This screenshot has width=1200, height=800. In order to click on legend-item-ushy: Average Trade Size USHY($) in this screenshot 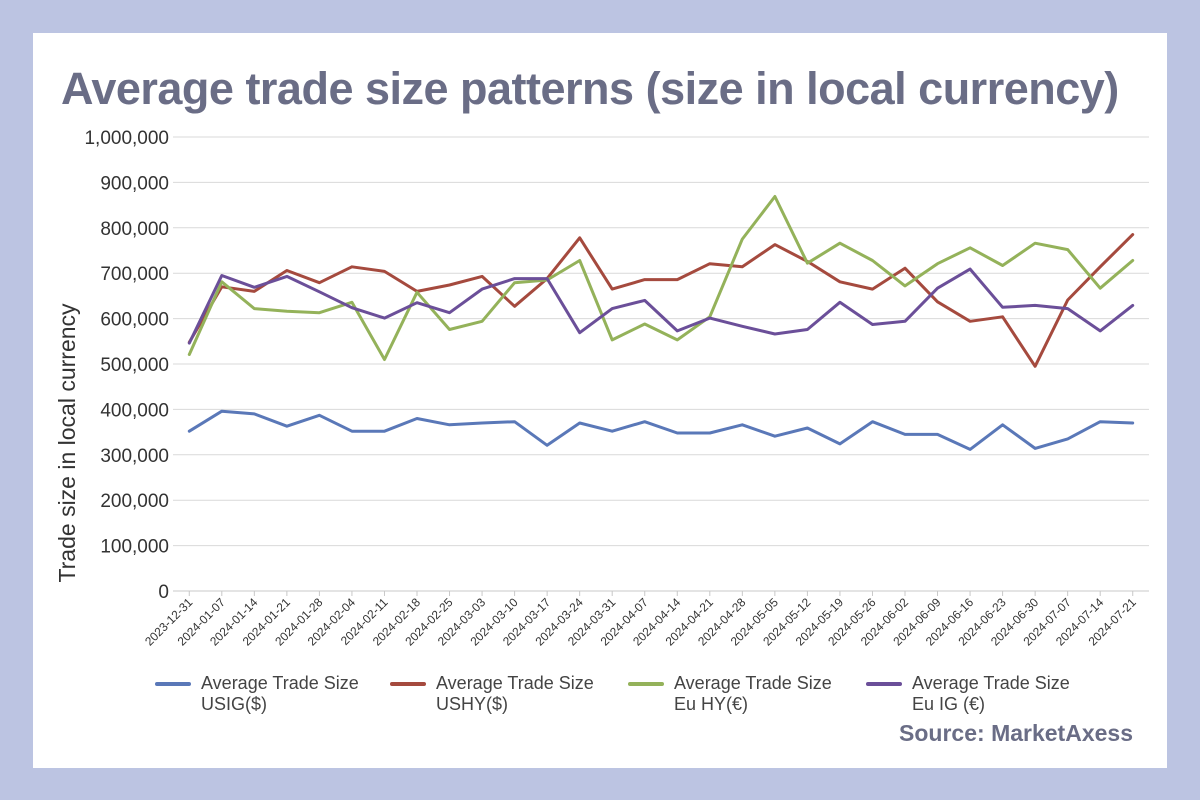, I will do `click(492, 694)`.